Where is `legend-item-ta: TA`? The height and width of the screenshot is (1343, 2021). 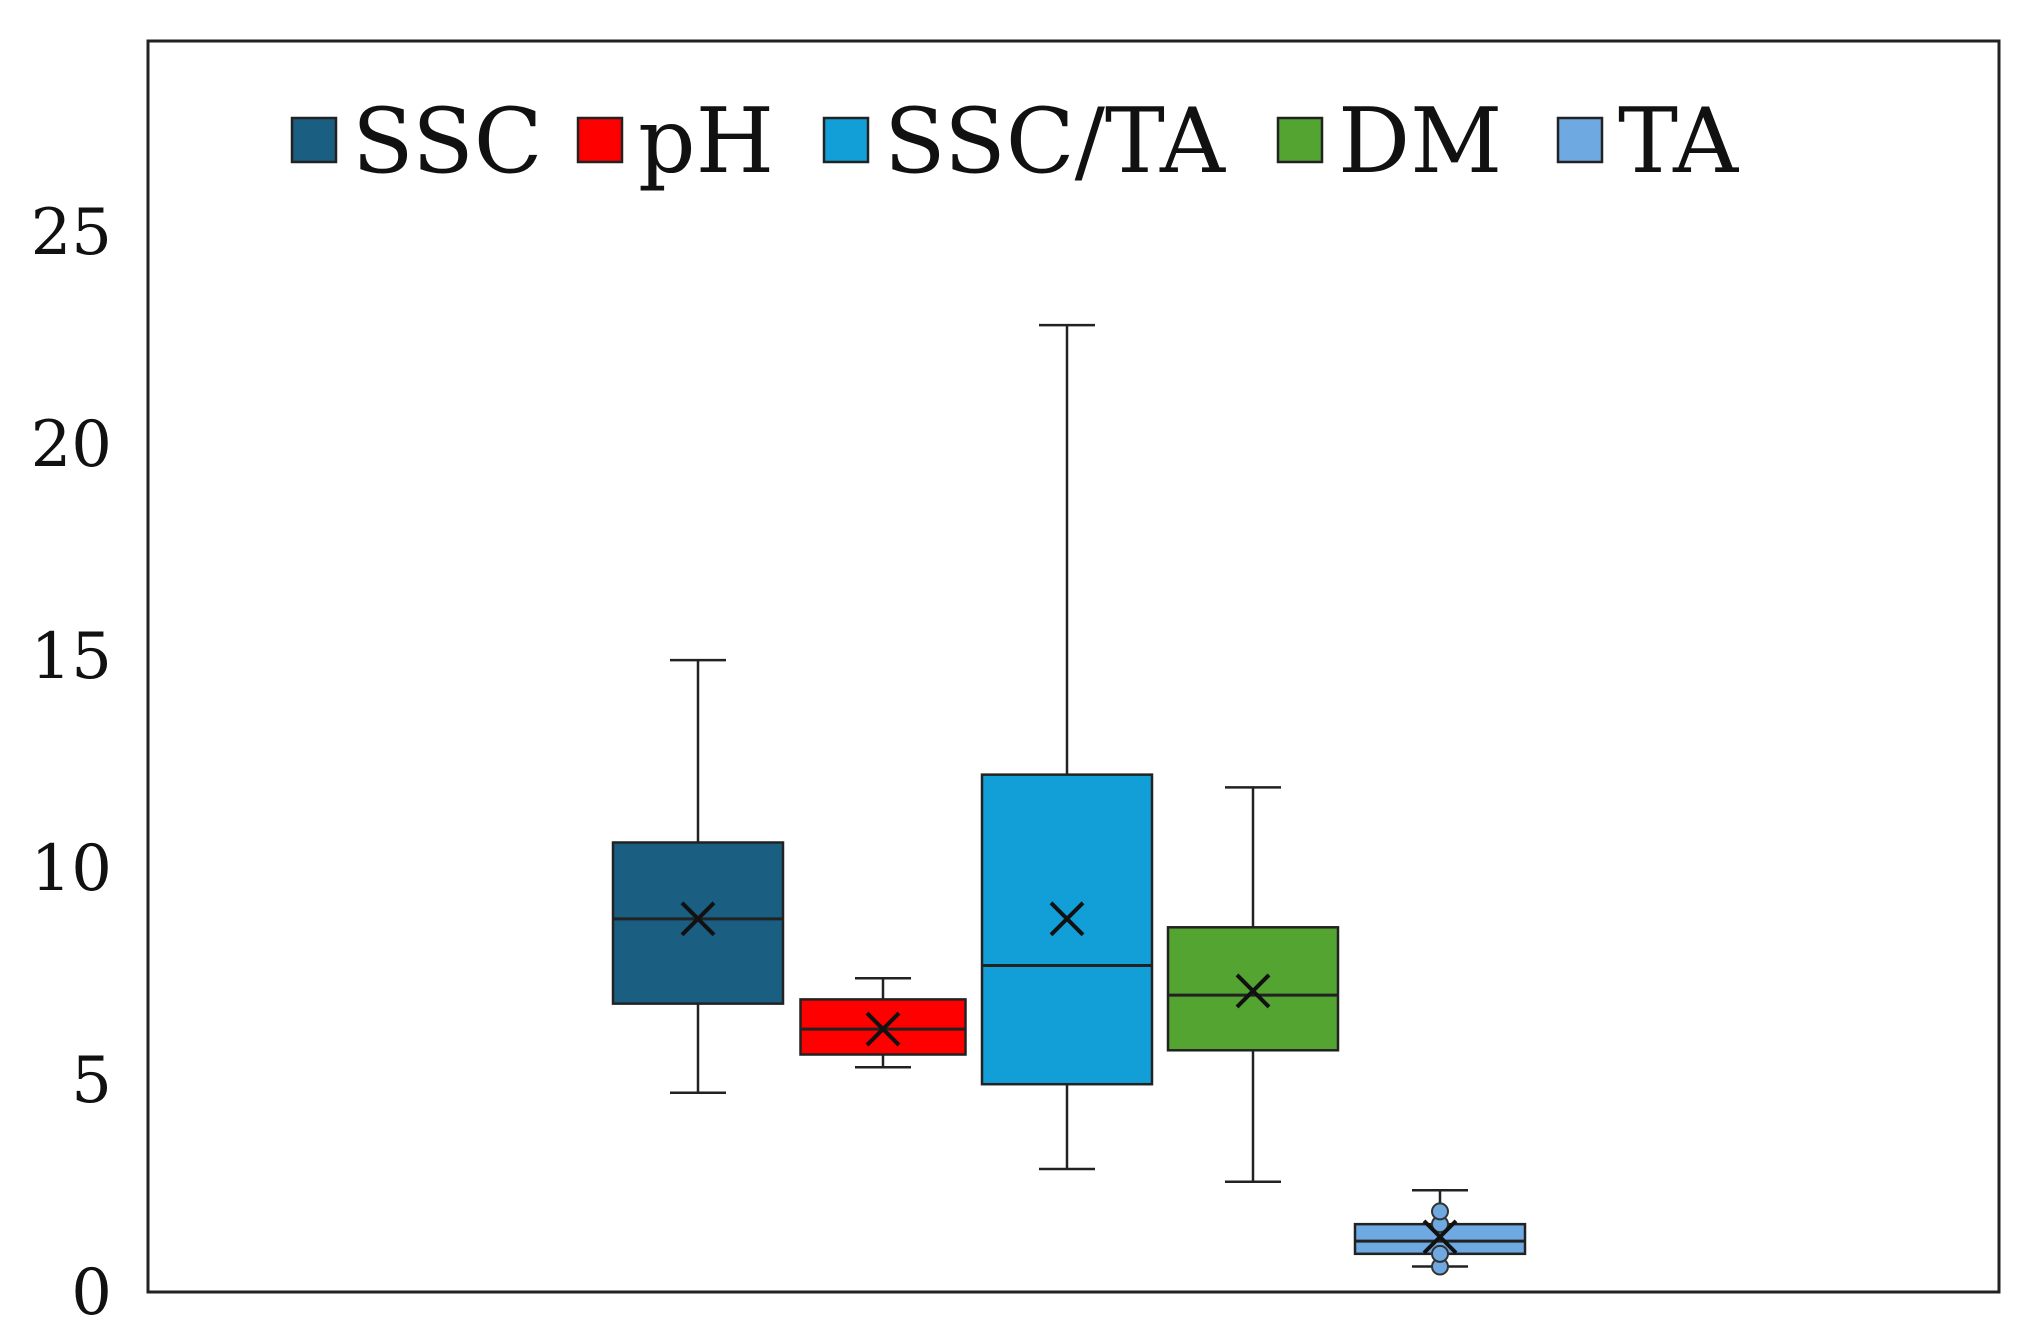
legend-item-ta: TA is located at coordinates (1647, 141).